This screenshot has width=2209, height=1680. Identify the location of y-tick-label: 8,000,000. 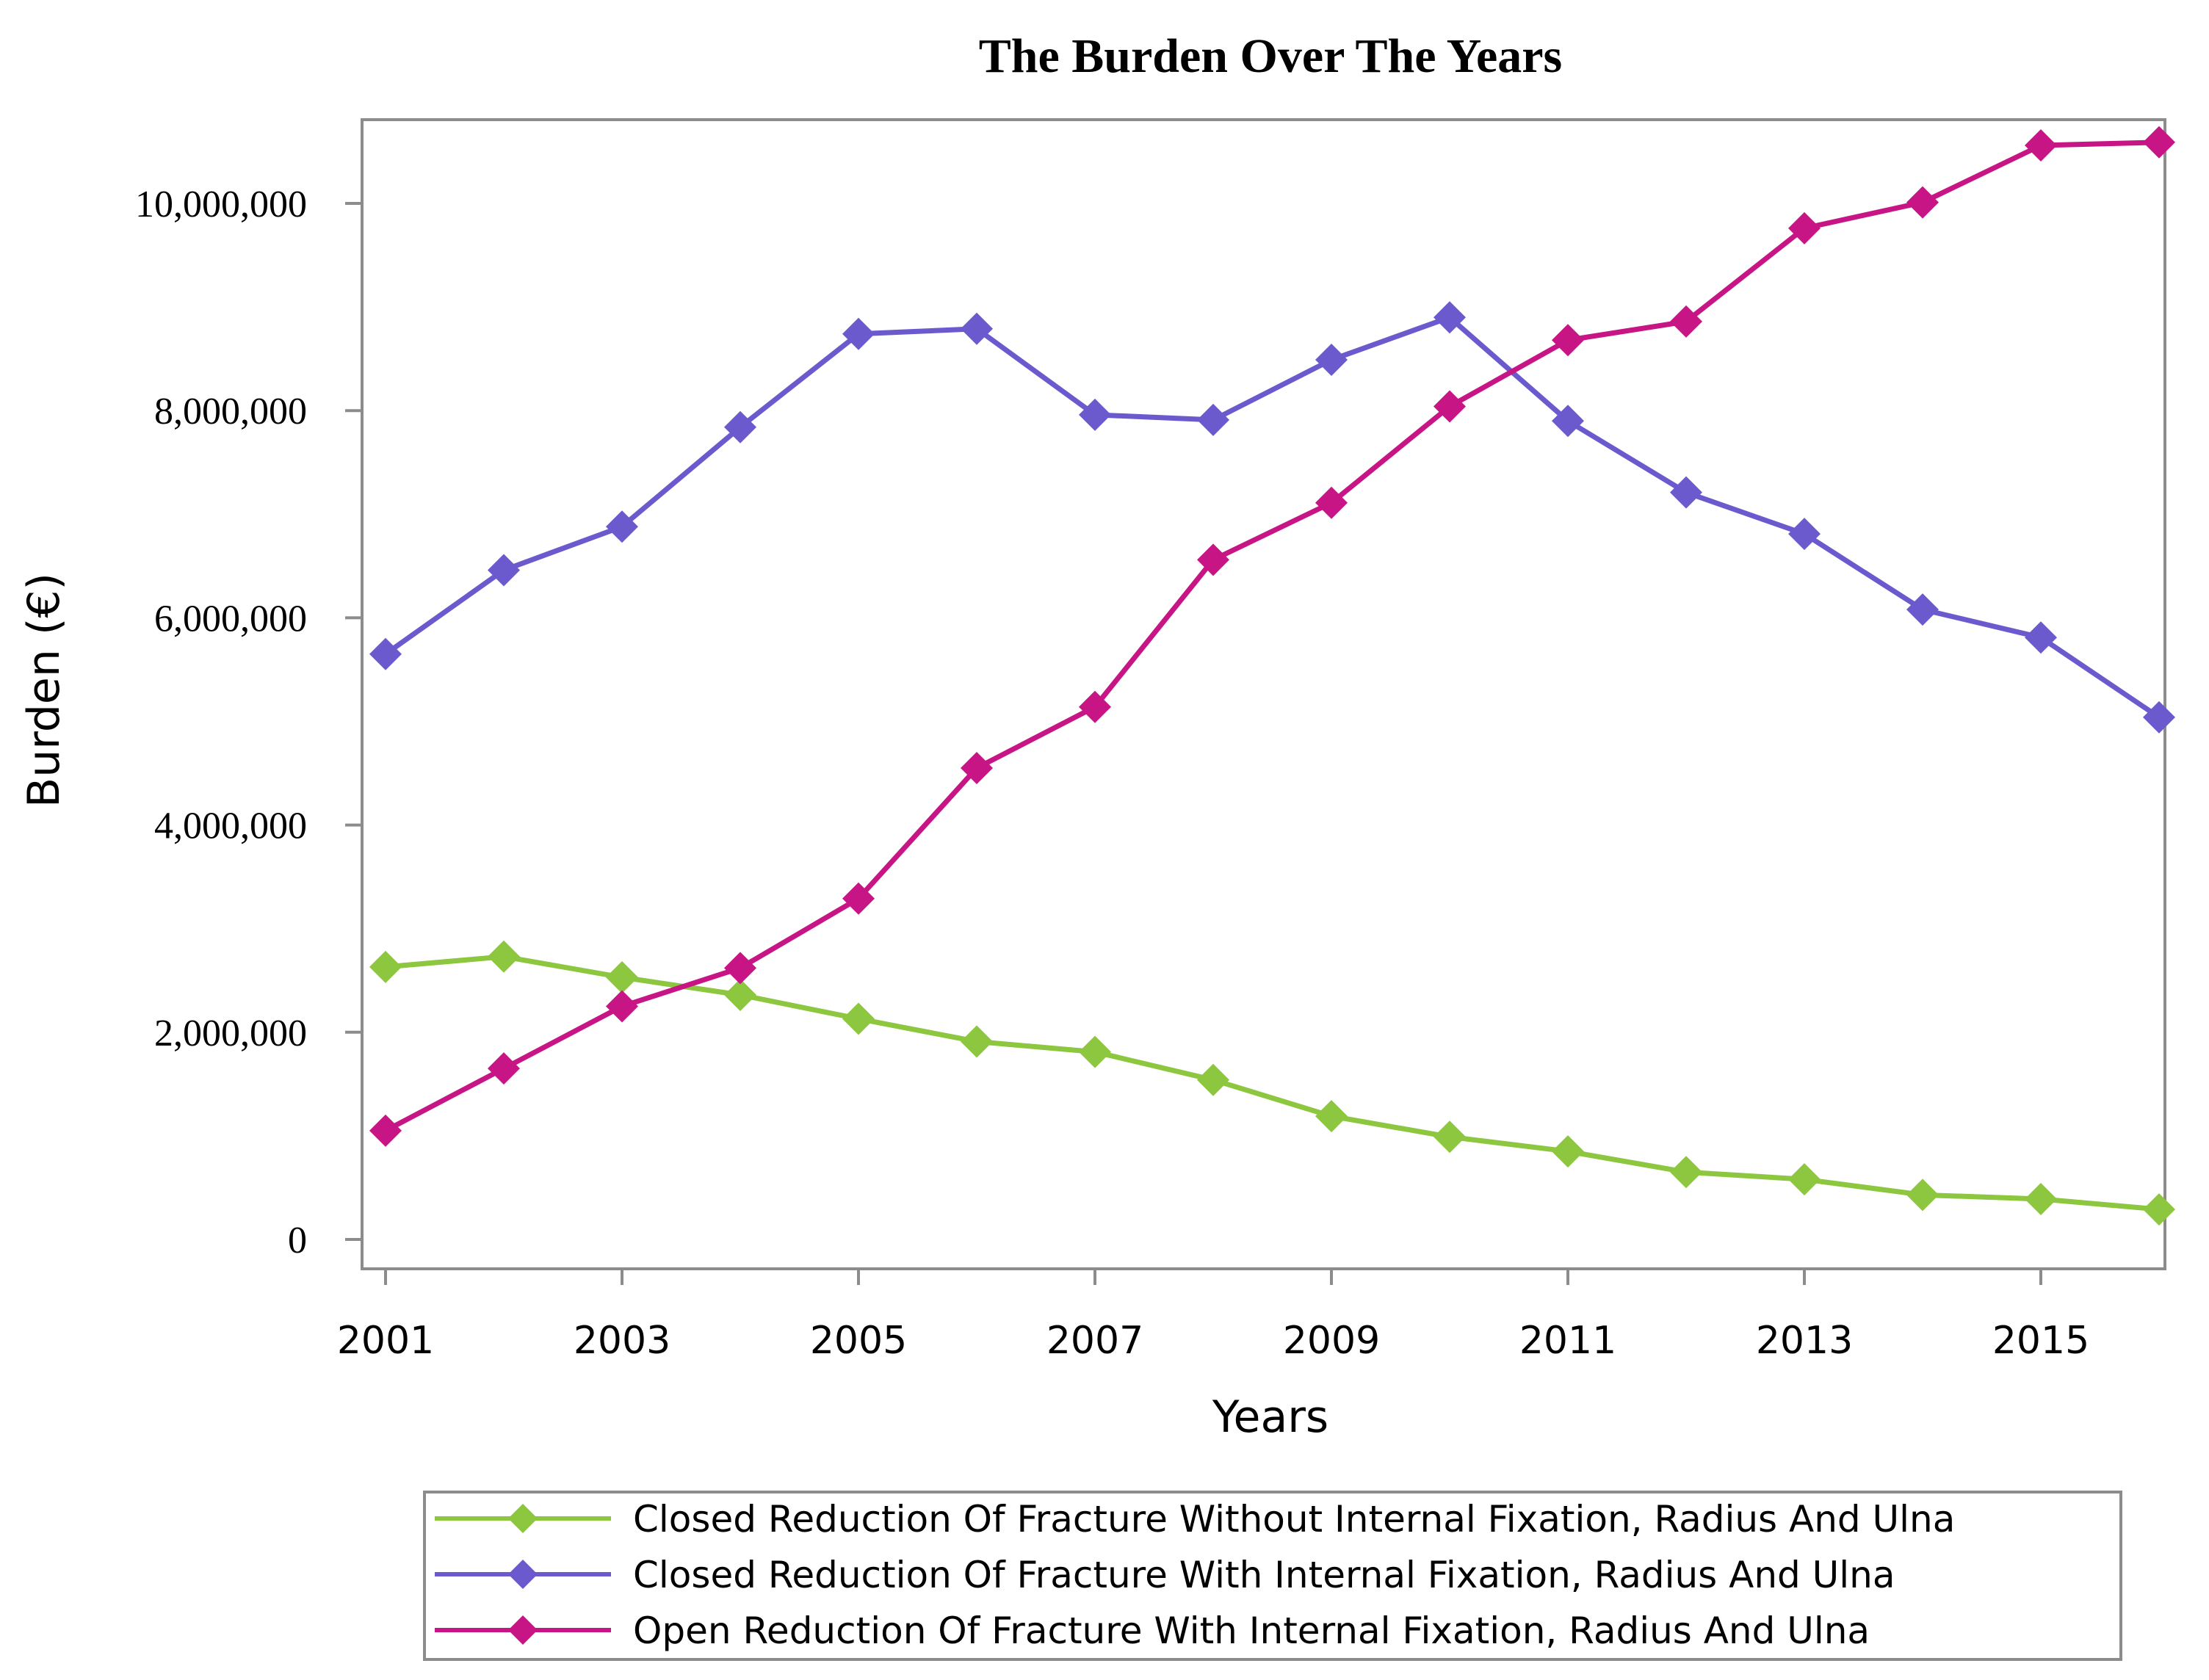
(230, 411).